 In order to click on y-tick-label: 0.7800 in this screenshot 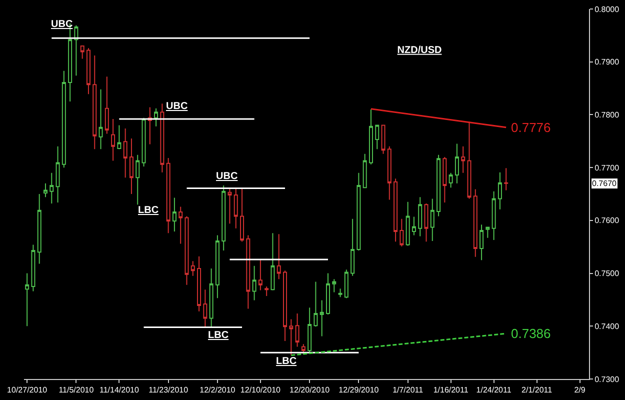, I will do `click(607, 115)`.